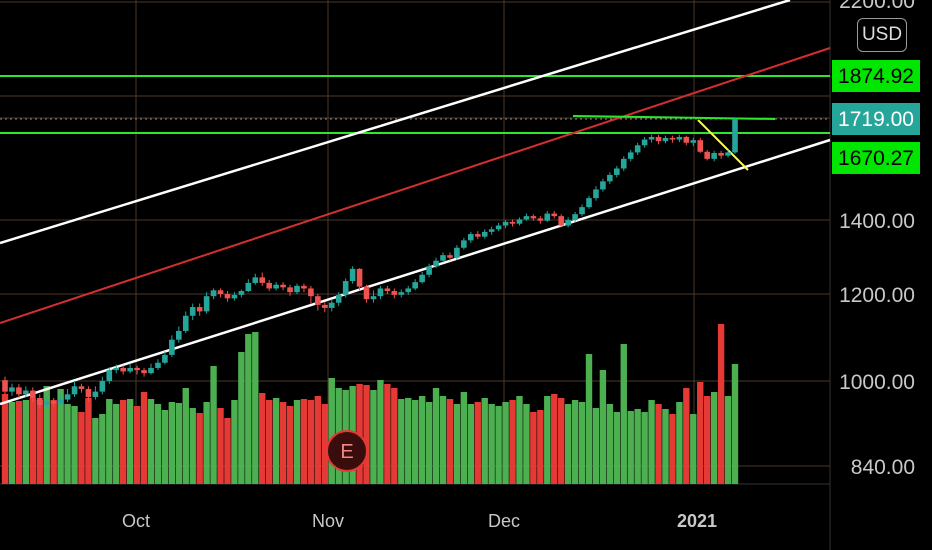  Describe the element at coordinates (328, 521) in the screenshot. I see `x-tick-label: Nov` at that location.